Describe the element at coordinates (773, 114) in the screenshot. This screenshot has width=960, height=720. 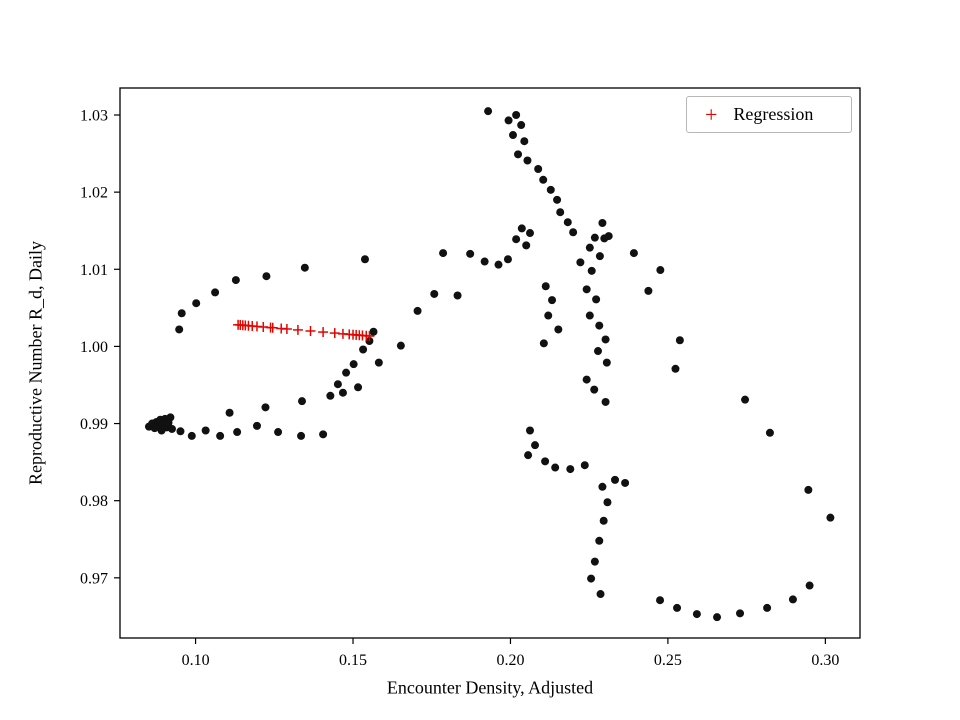
I see `legend-label: Regression` at that location.